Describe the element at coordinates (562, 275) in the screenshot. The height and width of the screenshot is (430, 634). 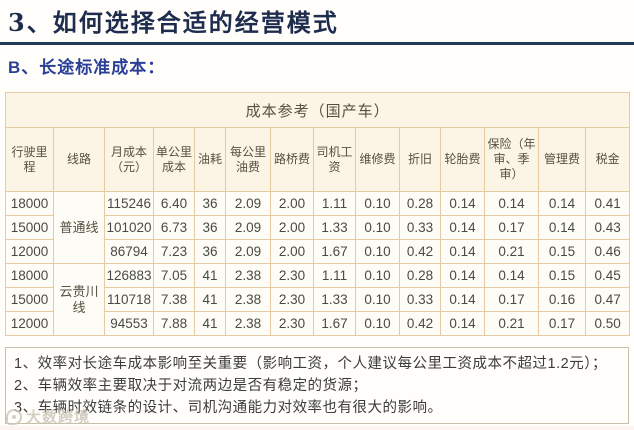
I see `cell-management: 0.15` at that location.